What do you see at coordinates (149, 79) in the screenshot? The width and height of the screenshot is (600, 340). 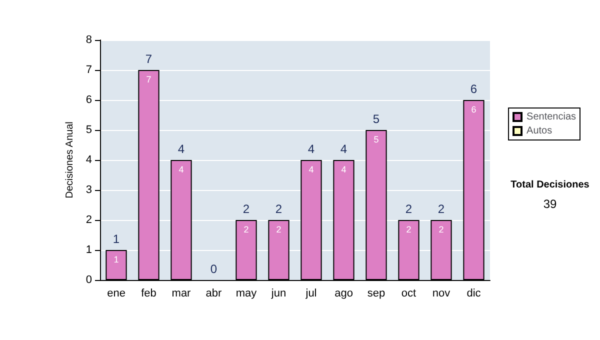 I see `data-label: 7` at bounding box center [149, 79].